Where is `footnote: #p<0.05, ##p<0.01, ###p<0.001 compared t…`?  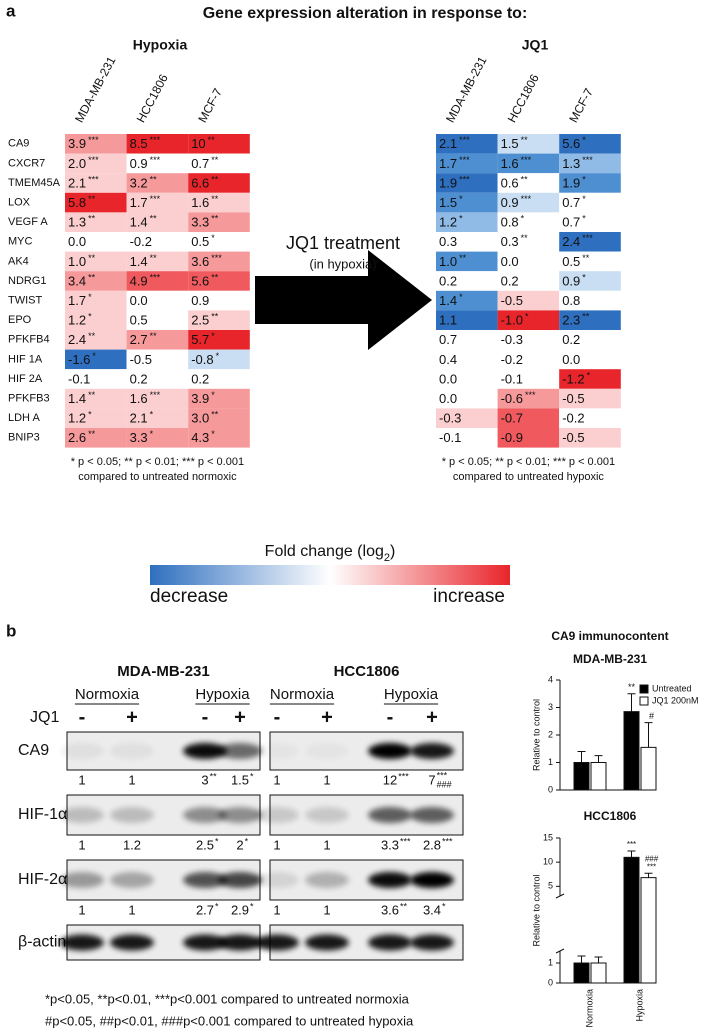 footnote: #p<0.05, ##p<0.01, ###p<0.001 compared t… is located at coordinates (229, 1020).